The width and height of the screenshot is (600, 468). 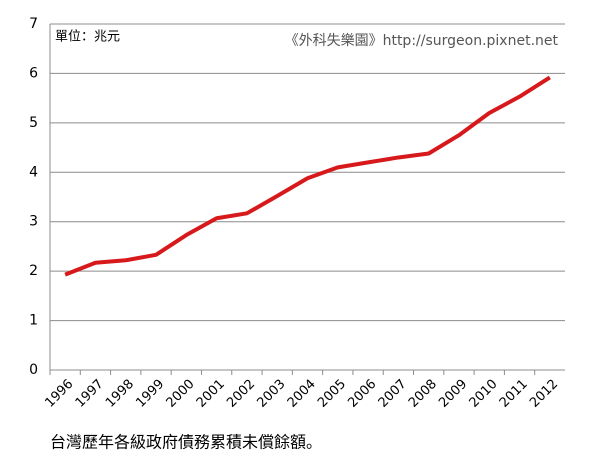 I want to click on x-tick-label: 2010, so click(x=484, y=394).